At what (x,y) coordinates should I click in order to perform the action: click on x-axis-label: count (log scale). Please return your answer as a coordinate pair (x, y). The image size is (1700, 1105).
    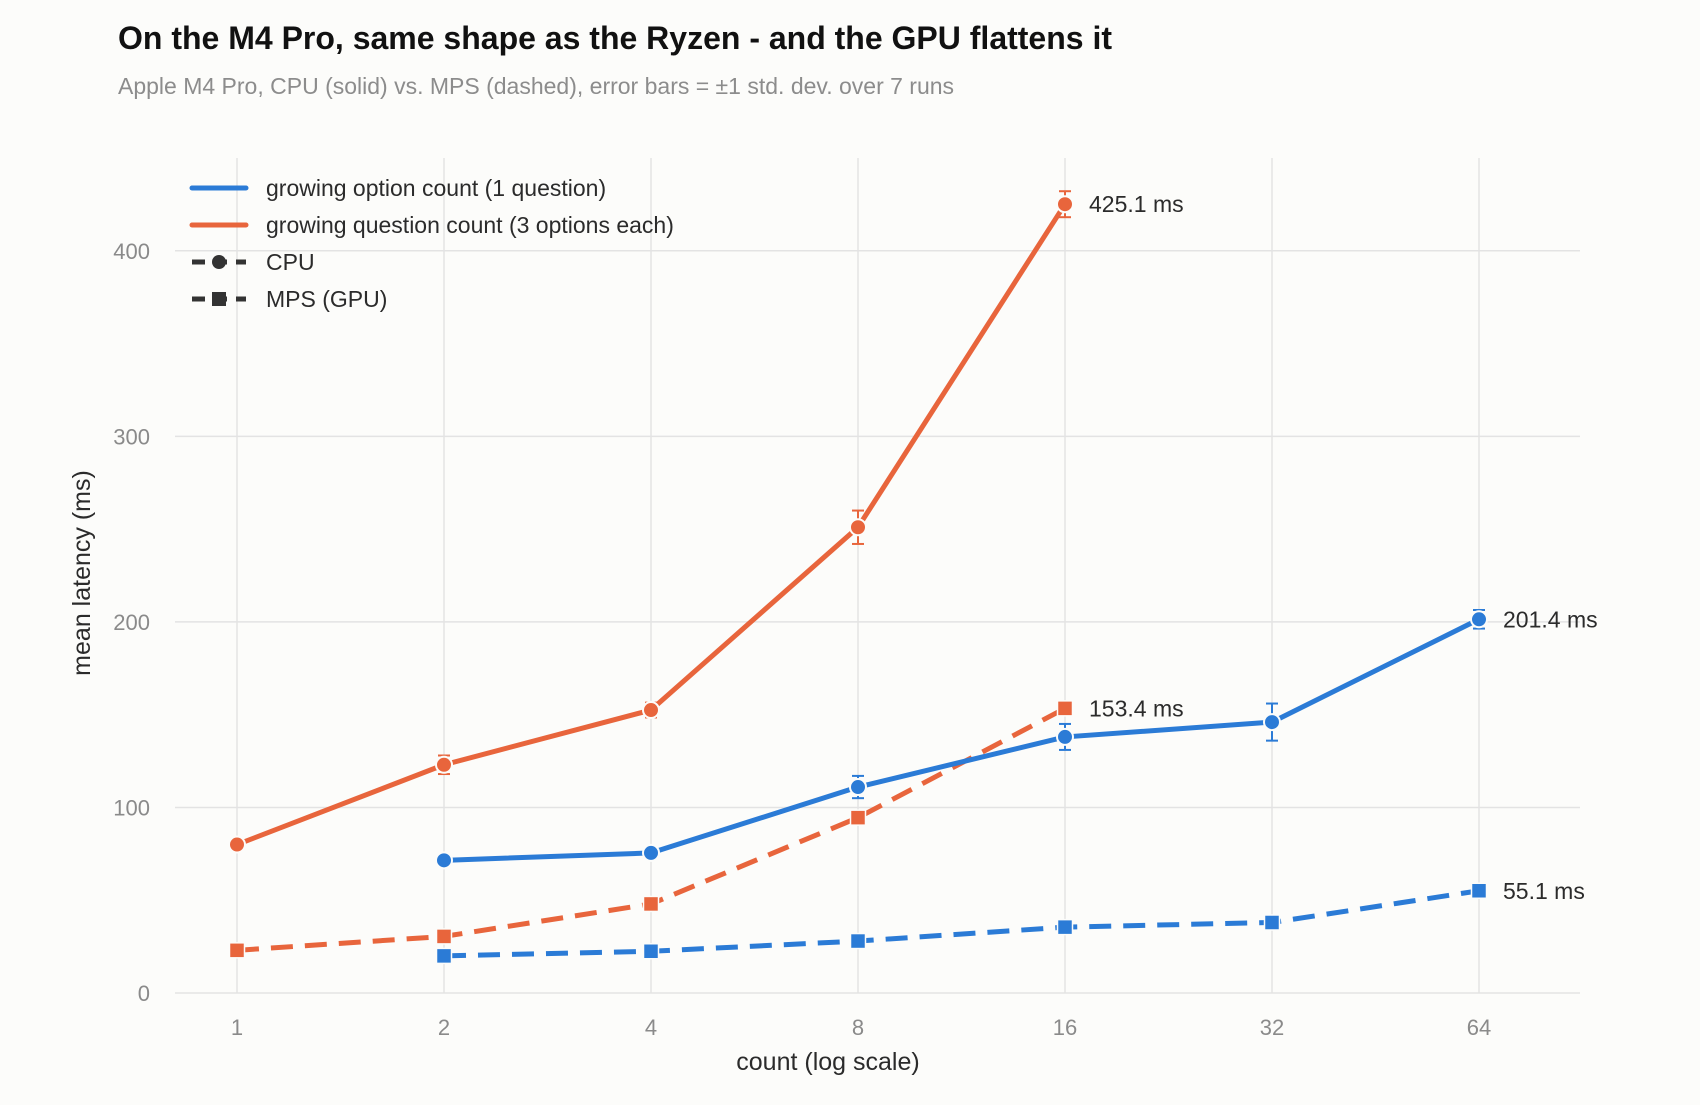
    Looking at the image, I should click on (827, 1062).